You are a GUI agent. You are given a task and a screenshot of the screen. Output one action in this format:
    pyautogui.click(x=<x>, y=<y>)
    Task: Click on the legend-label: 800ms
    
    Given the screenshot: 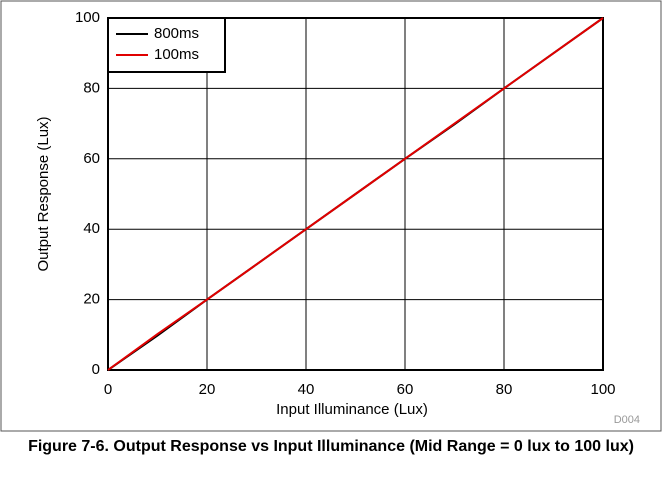 What is the action you would take?
    pyautogui.click(x=176, y=33)
    